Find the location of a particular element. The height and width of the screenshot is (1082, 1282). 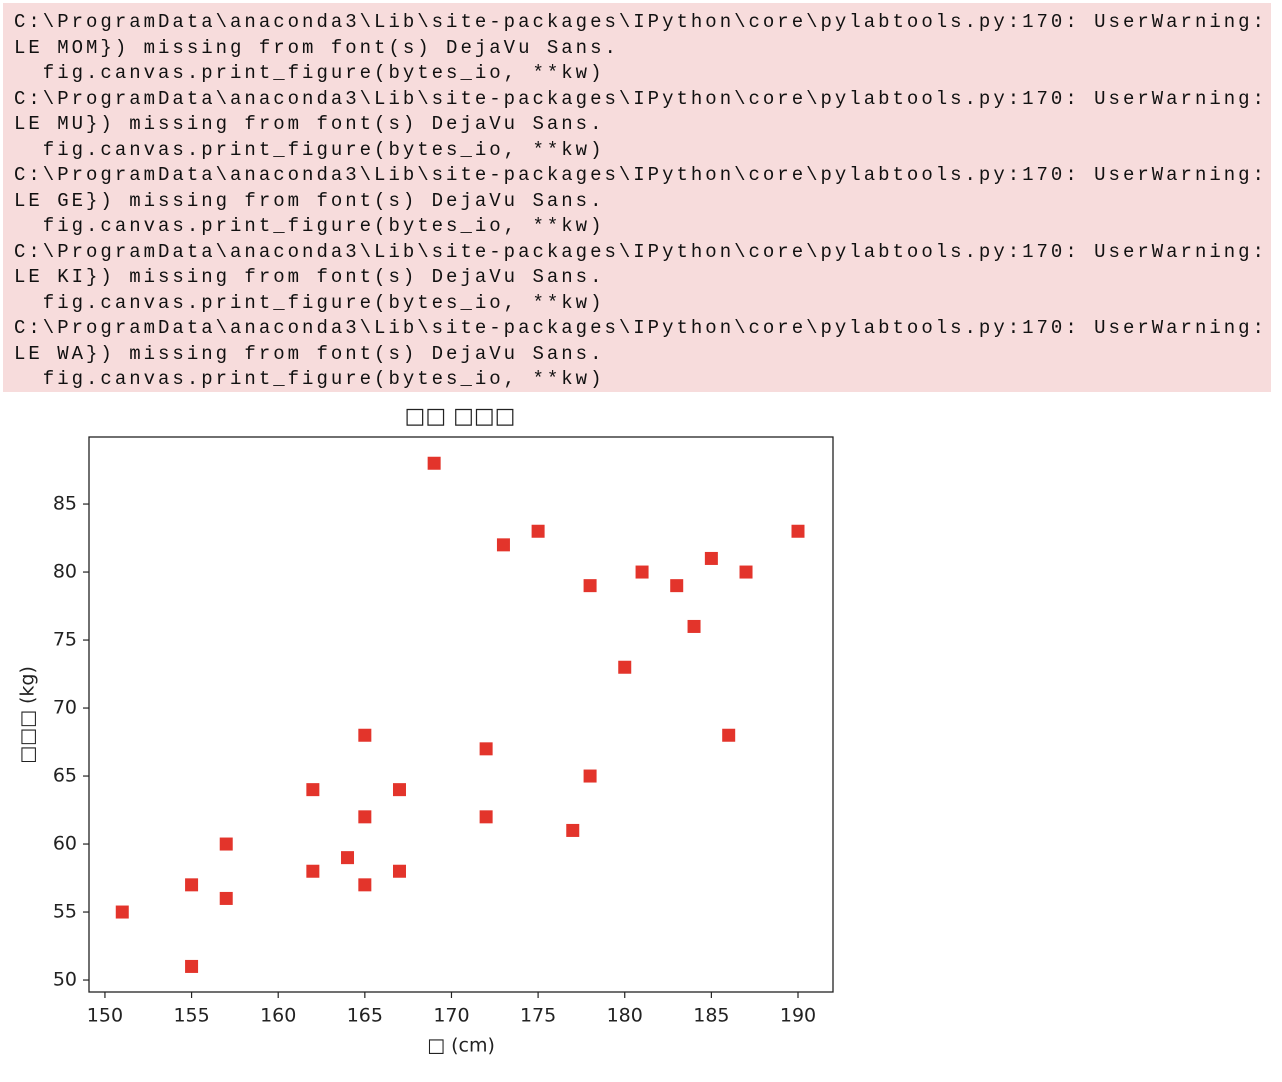

x-tick-label: 155 is located at coordinates (191, 1016).